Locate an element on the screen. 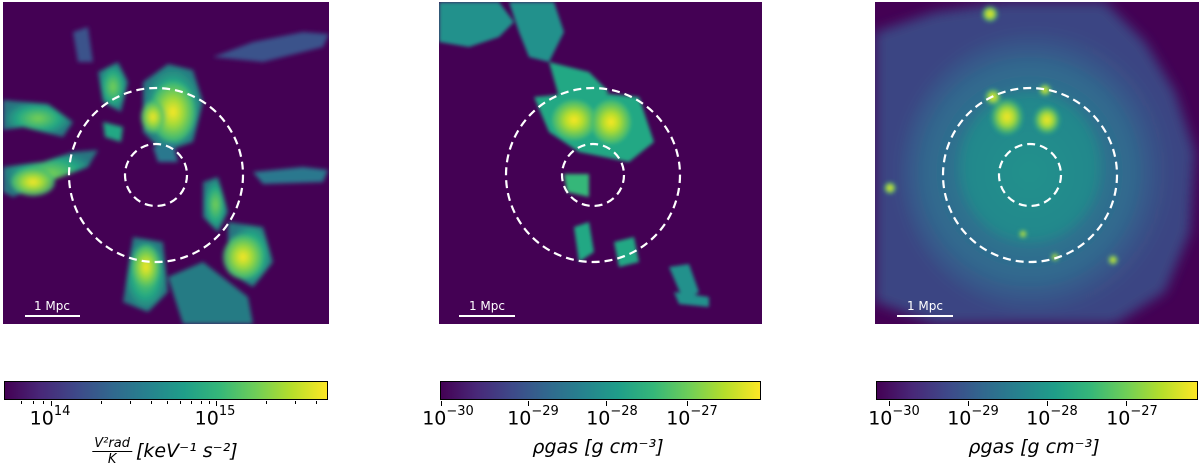 This screenshot has width=1200, height=476. colorbar-3: 10−30 10−29 10−28 10−27 is located at coordinates (1033, 405).